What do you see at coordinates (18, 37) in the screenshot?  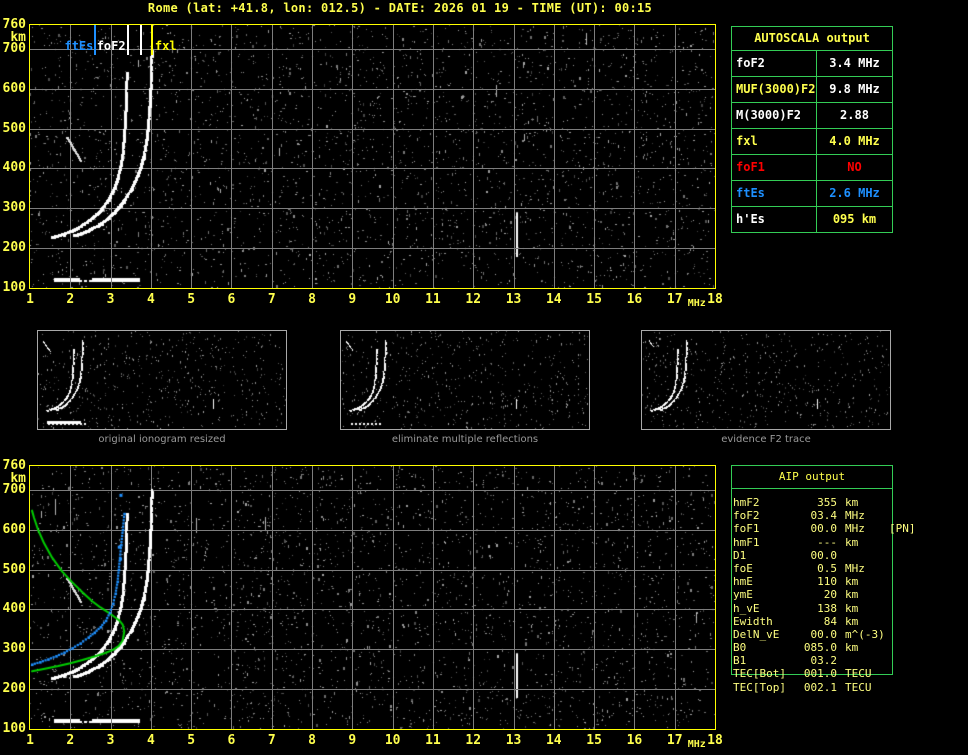 I see `y-axis-unit: km` at bounding box center [18, 37].